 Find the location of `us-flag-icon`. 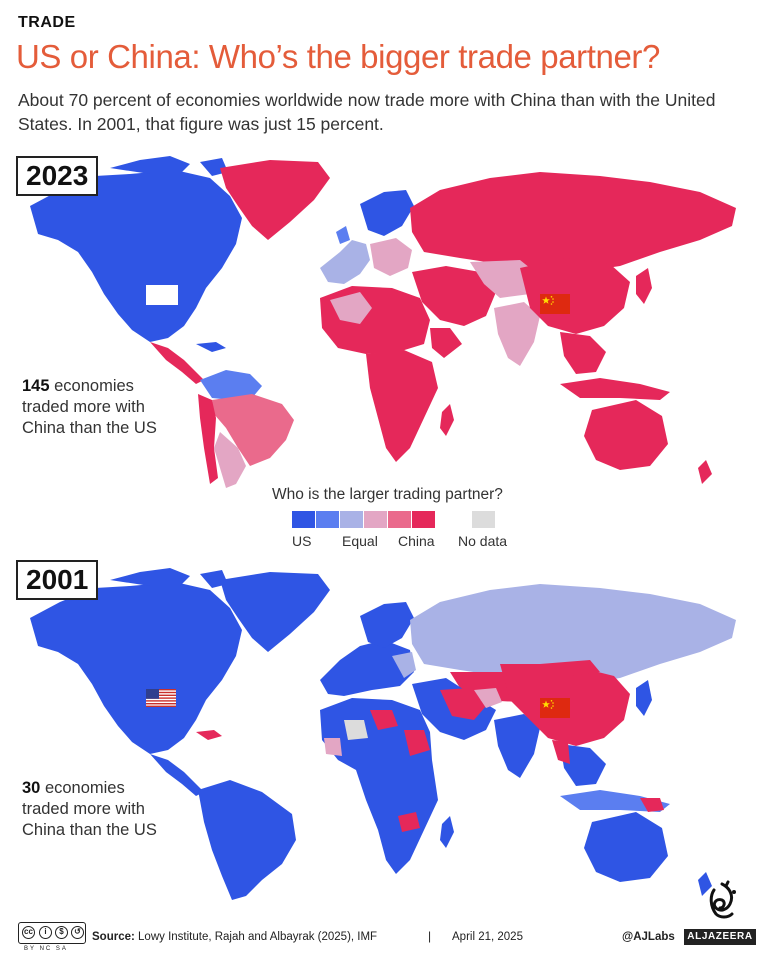

us-flag-icon is located at coordinates (161, 698).